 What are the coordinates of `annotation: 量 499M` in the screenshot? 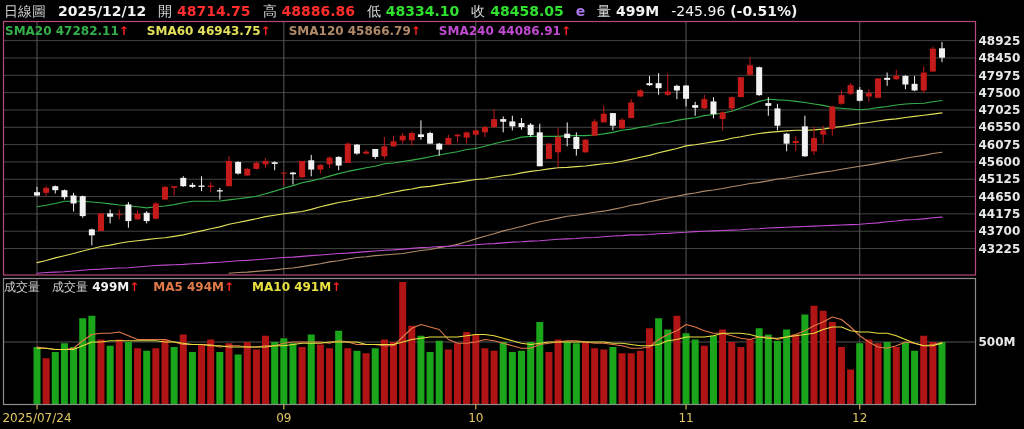 It's located at (628, 11).